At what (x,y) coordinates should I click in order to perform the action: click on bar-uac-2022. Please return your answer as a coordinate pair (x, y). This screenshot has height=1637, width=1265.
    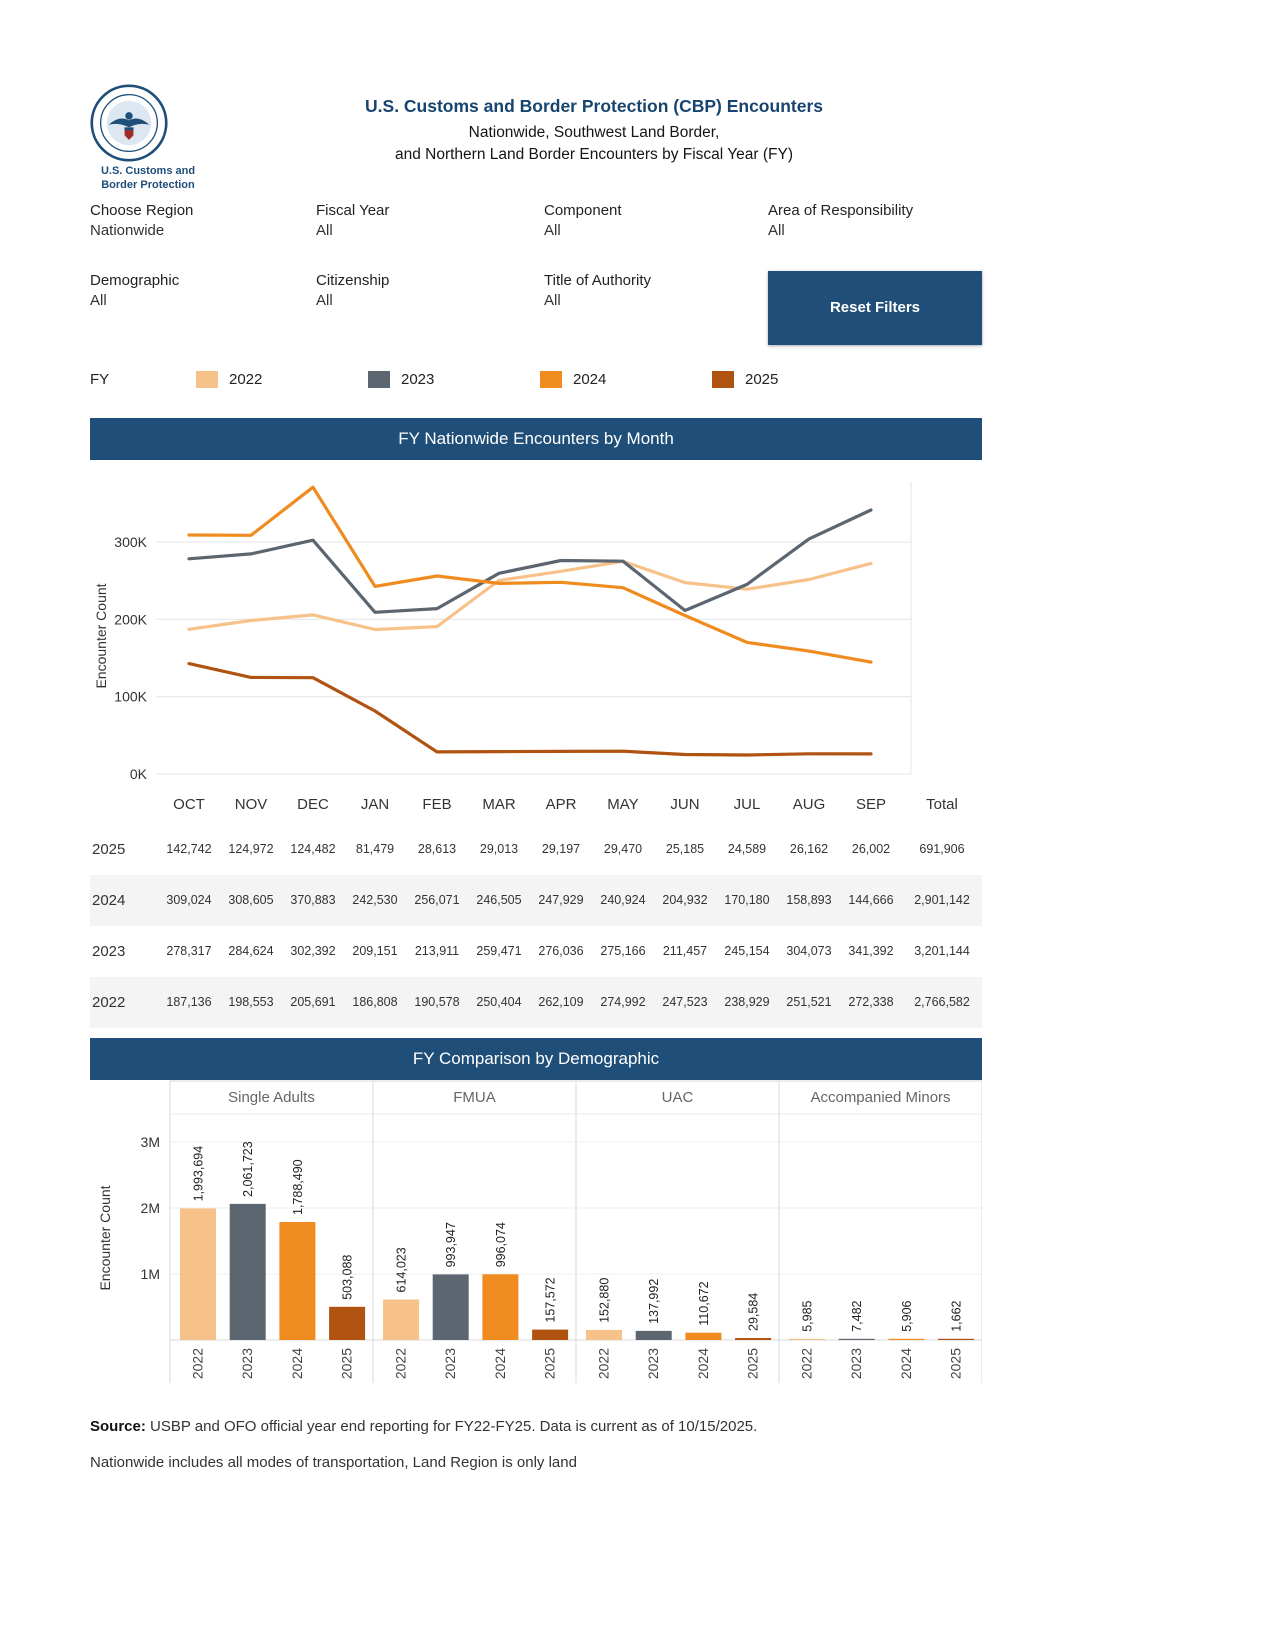
    Looking at the image, I should click on (604, 1334).